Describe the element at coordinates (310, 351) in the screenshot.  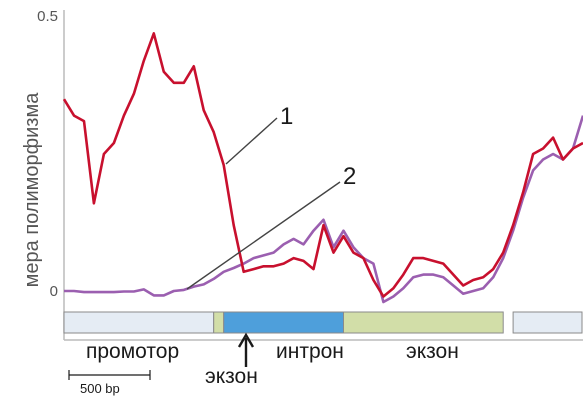
I see `segment-label-intron: интрон` at that location.